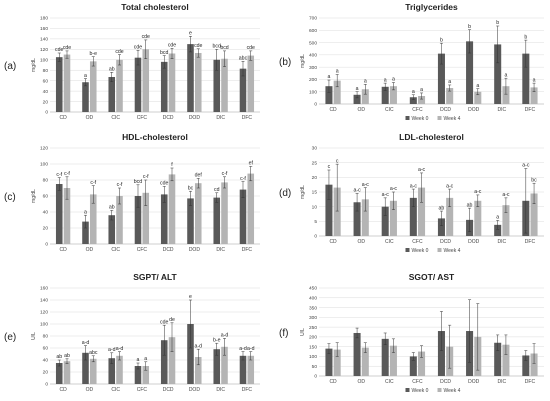  Describe the element at coordinates (34, 65) in the screenshot. I see `y-axis-label: mg/dL` at that location.